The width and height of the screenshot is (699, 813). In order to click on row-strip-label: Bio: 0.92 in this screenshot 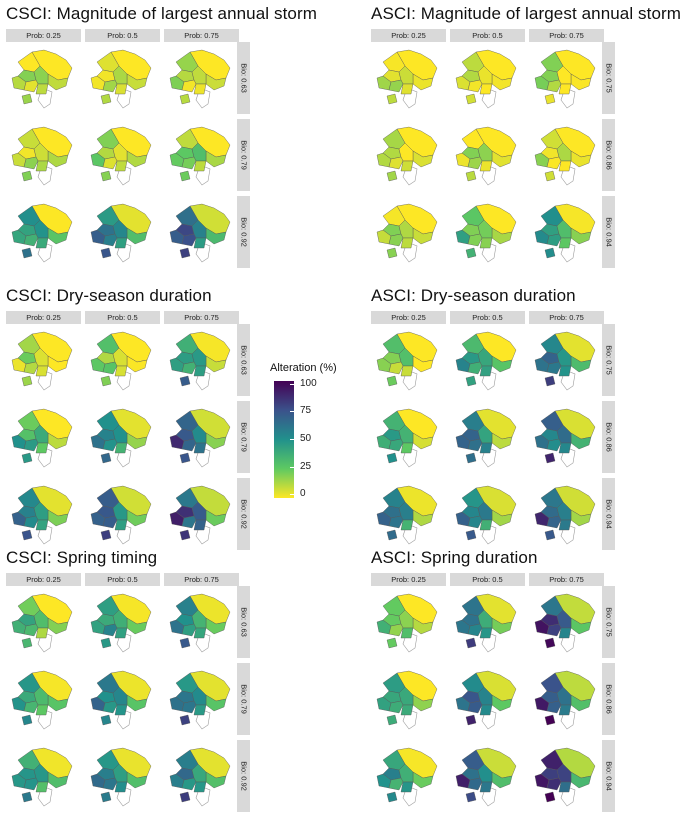, I will do `click(243, 514)`.